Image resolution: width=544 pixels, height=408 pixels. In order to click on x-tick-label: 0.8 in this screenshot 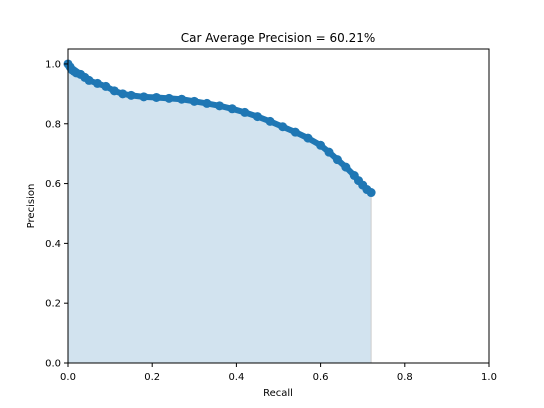, I will do `click(405, 377)`.